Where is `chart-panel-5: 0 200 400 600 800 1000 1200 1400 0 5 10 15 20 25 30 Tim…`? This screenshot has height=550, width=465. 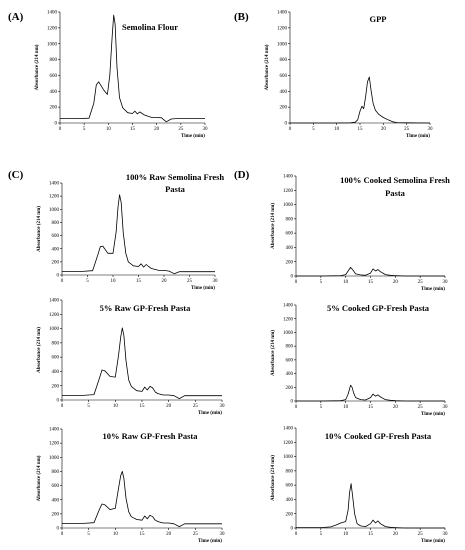
chart-panel-5: 0 200 400 600 800 1000 1200 1400 0 5 10 15 20 25 30 Tim… is located at coordinates (131, 486).